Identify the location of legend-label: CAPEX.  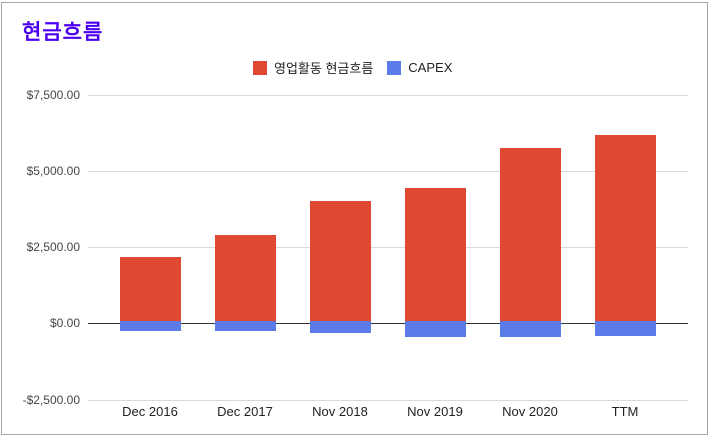
(430, 67).